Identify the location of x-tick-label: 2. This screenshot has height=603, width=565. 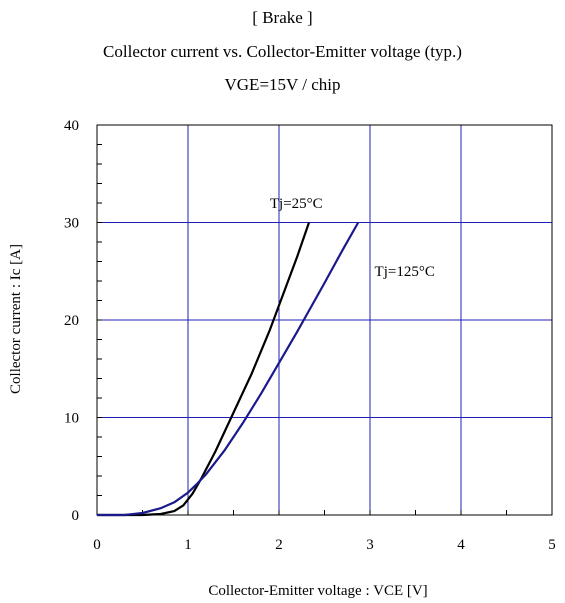
(279, 545).